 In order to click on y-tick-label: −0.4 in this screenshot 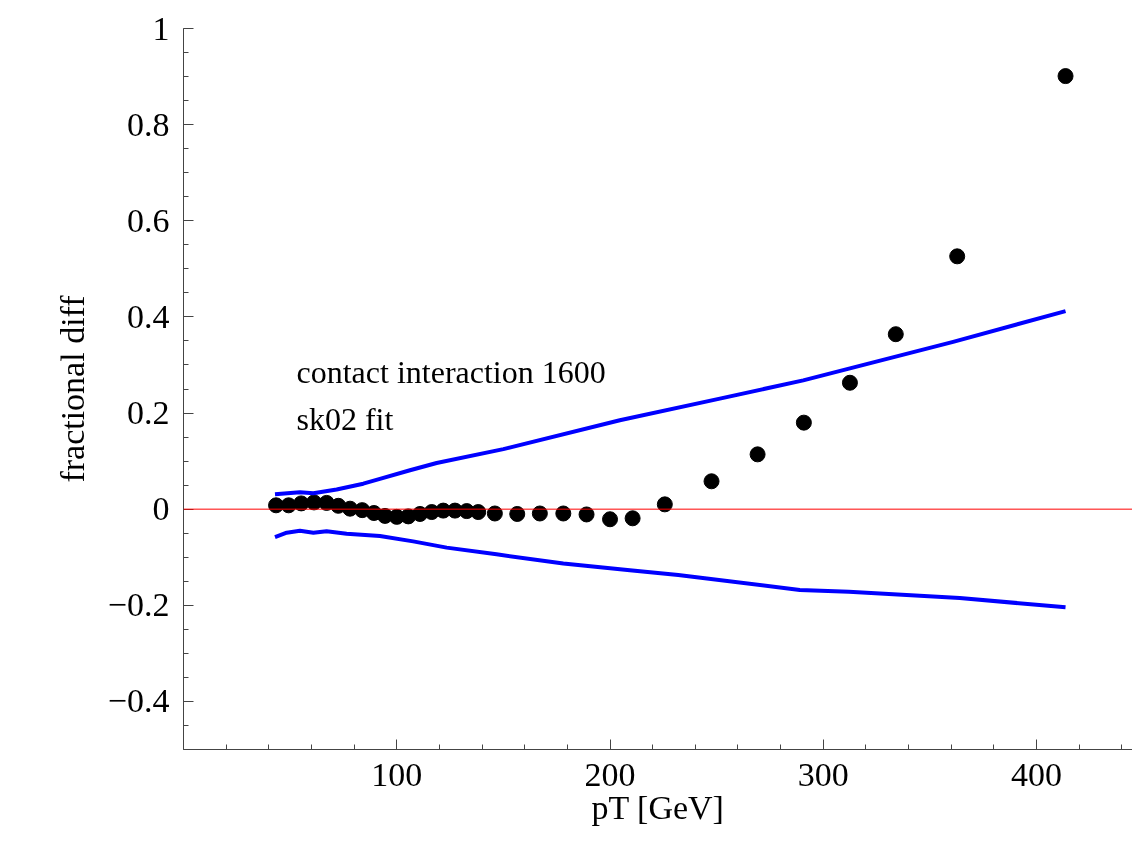, I will do `click(138, 701)`.